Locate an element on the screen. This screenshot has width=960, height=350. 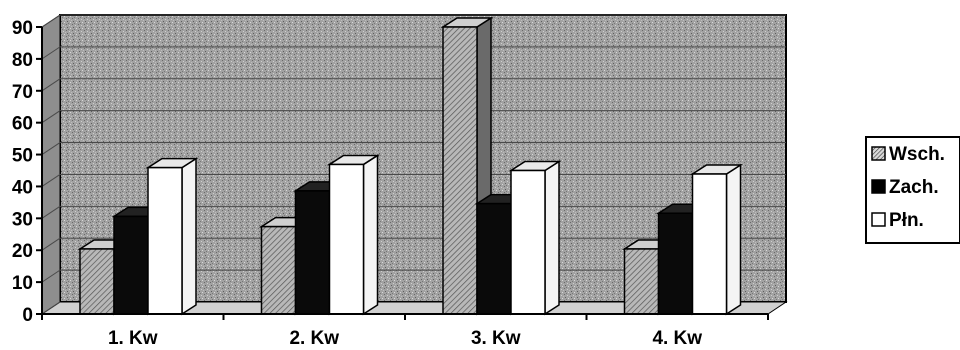
y-tick-label: 50 is located at coordinates (22, 156).